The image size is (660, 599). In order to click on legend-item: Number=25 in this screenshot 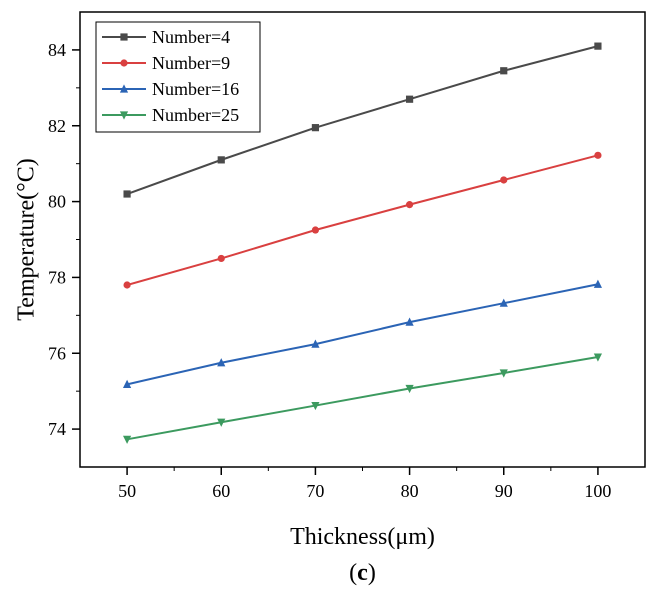, I will do `click(170, 115)`.